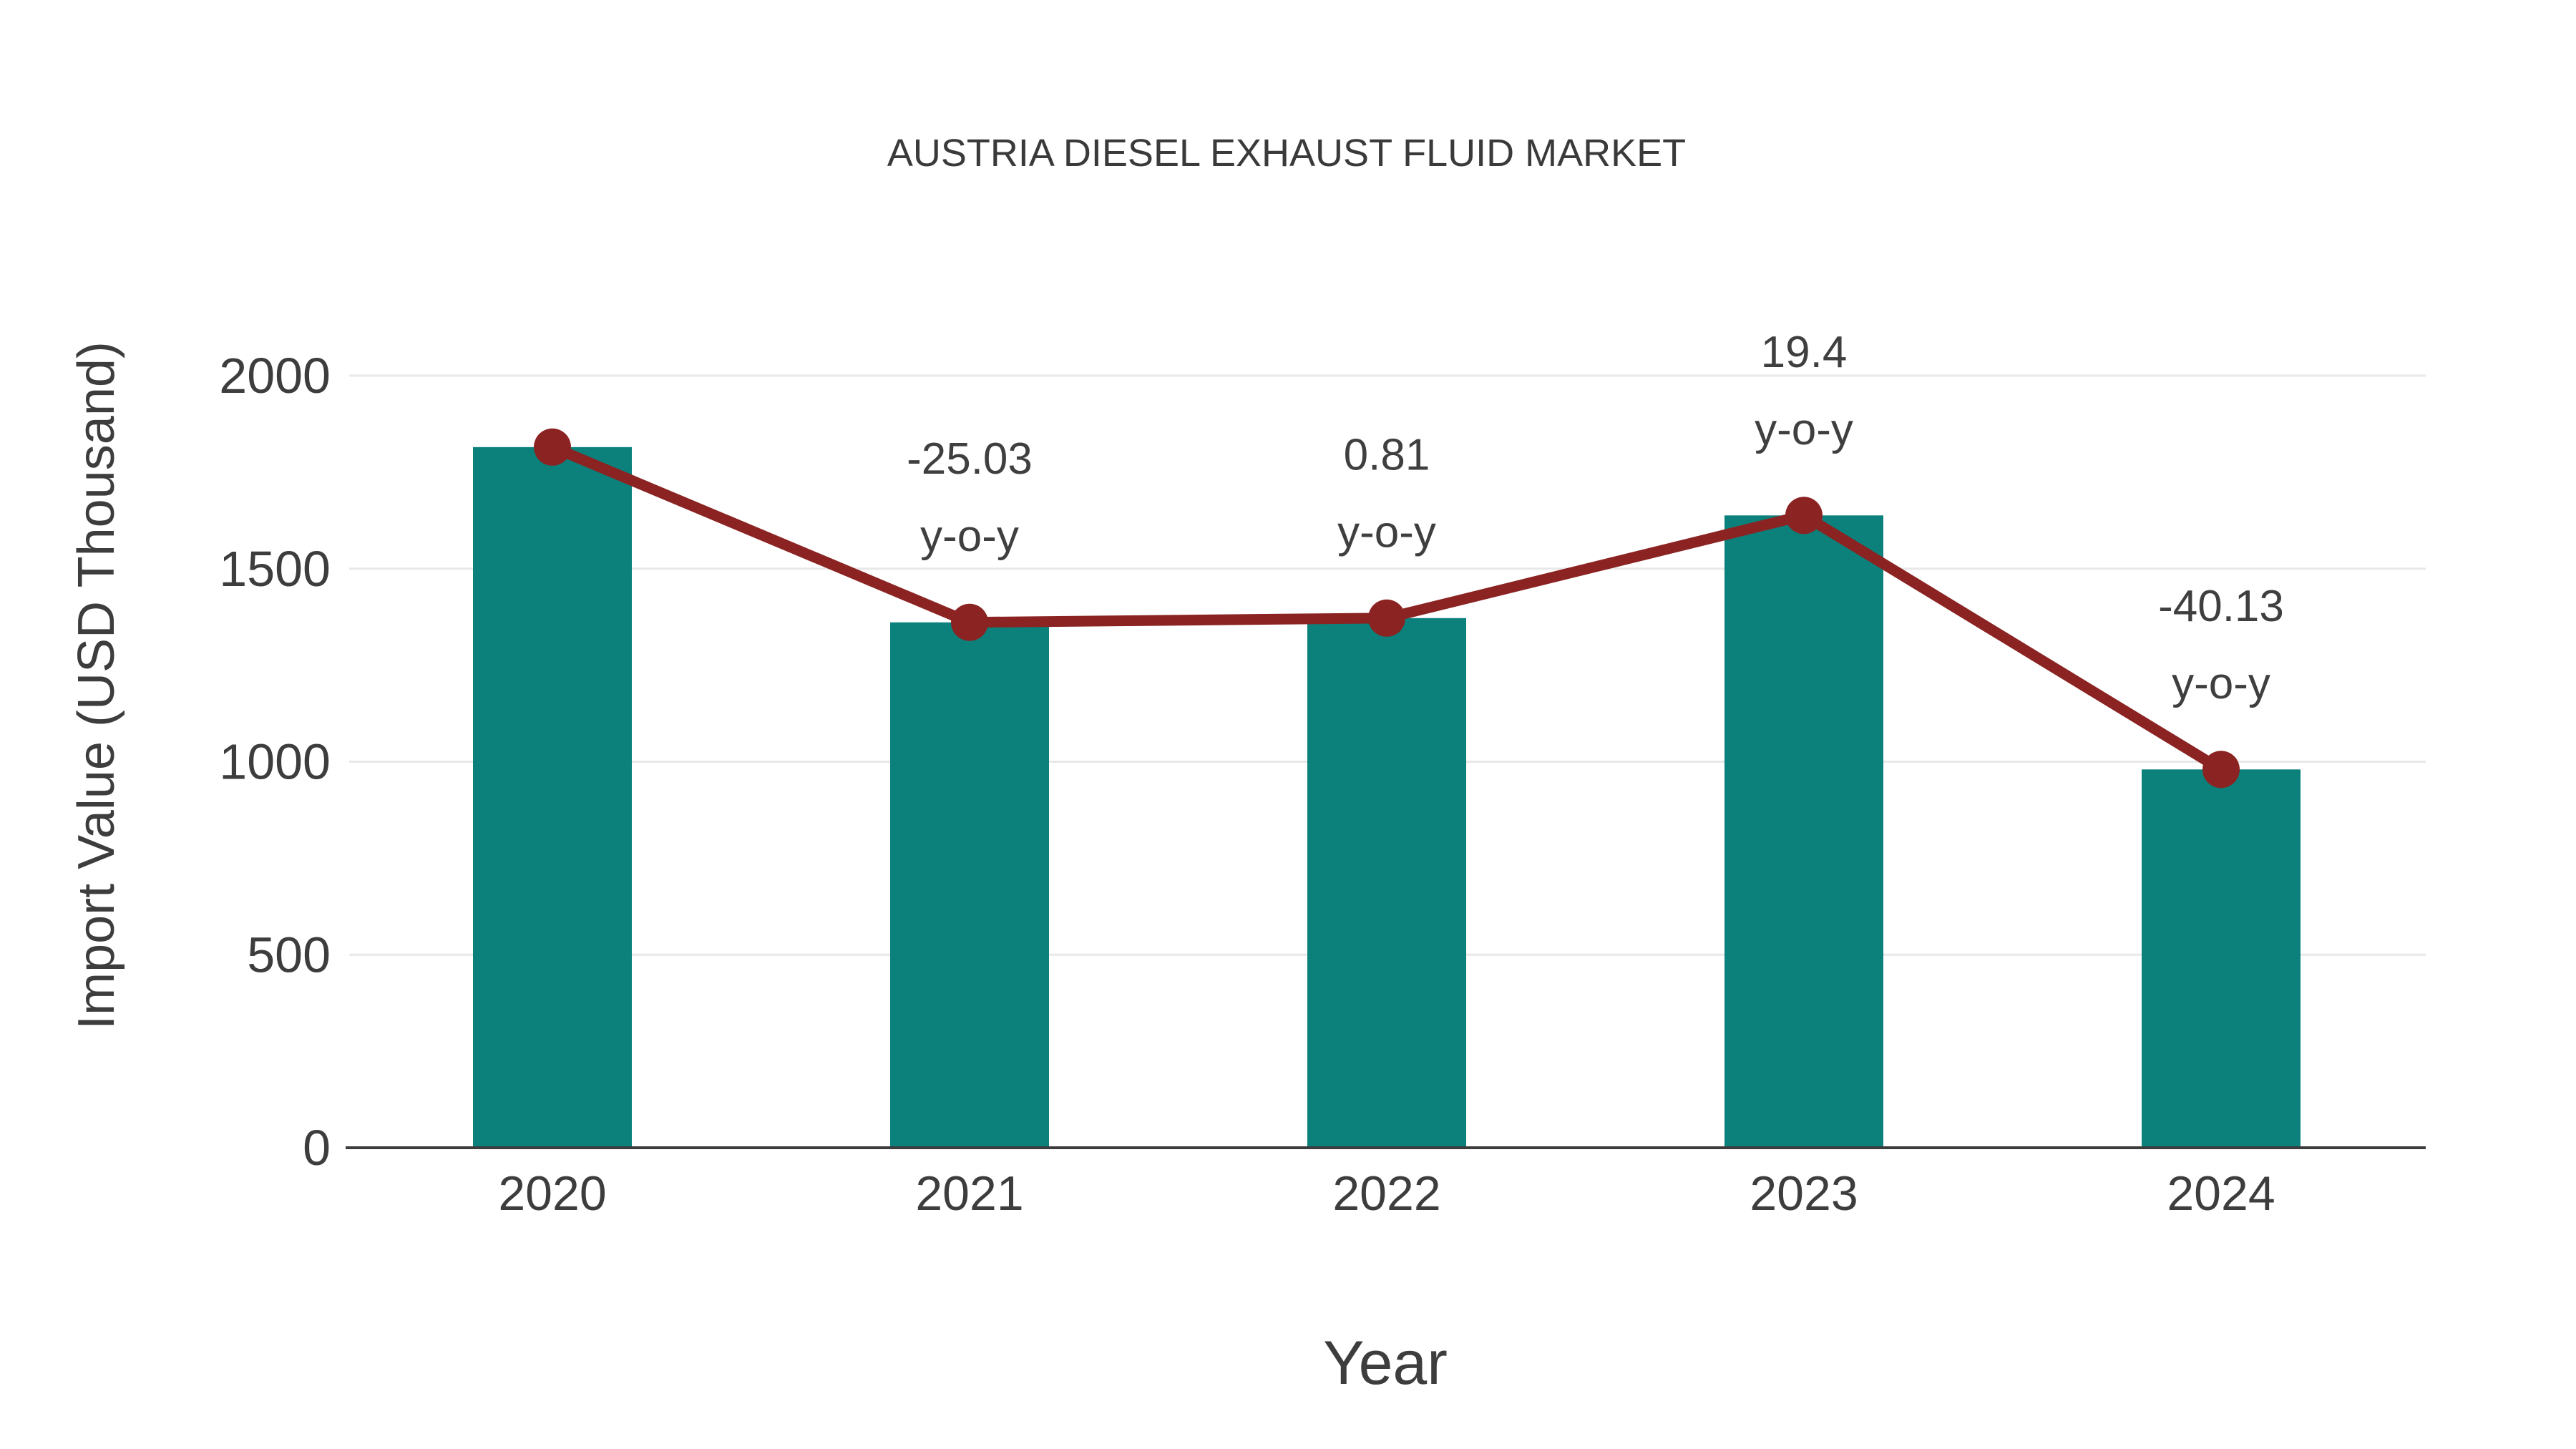 The height and width of the screenshot is (1449, 2576). Describe the element at coordinates (1286, 153) in the screenshot. I see `chart-title: AUSTRIA DIESEL EXHAUST FLUID MARKET` at that location.